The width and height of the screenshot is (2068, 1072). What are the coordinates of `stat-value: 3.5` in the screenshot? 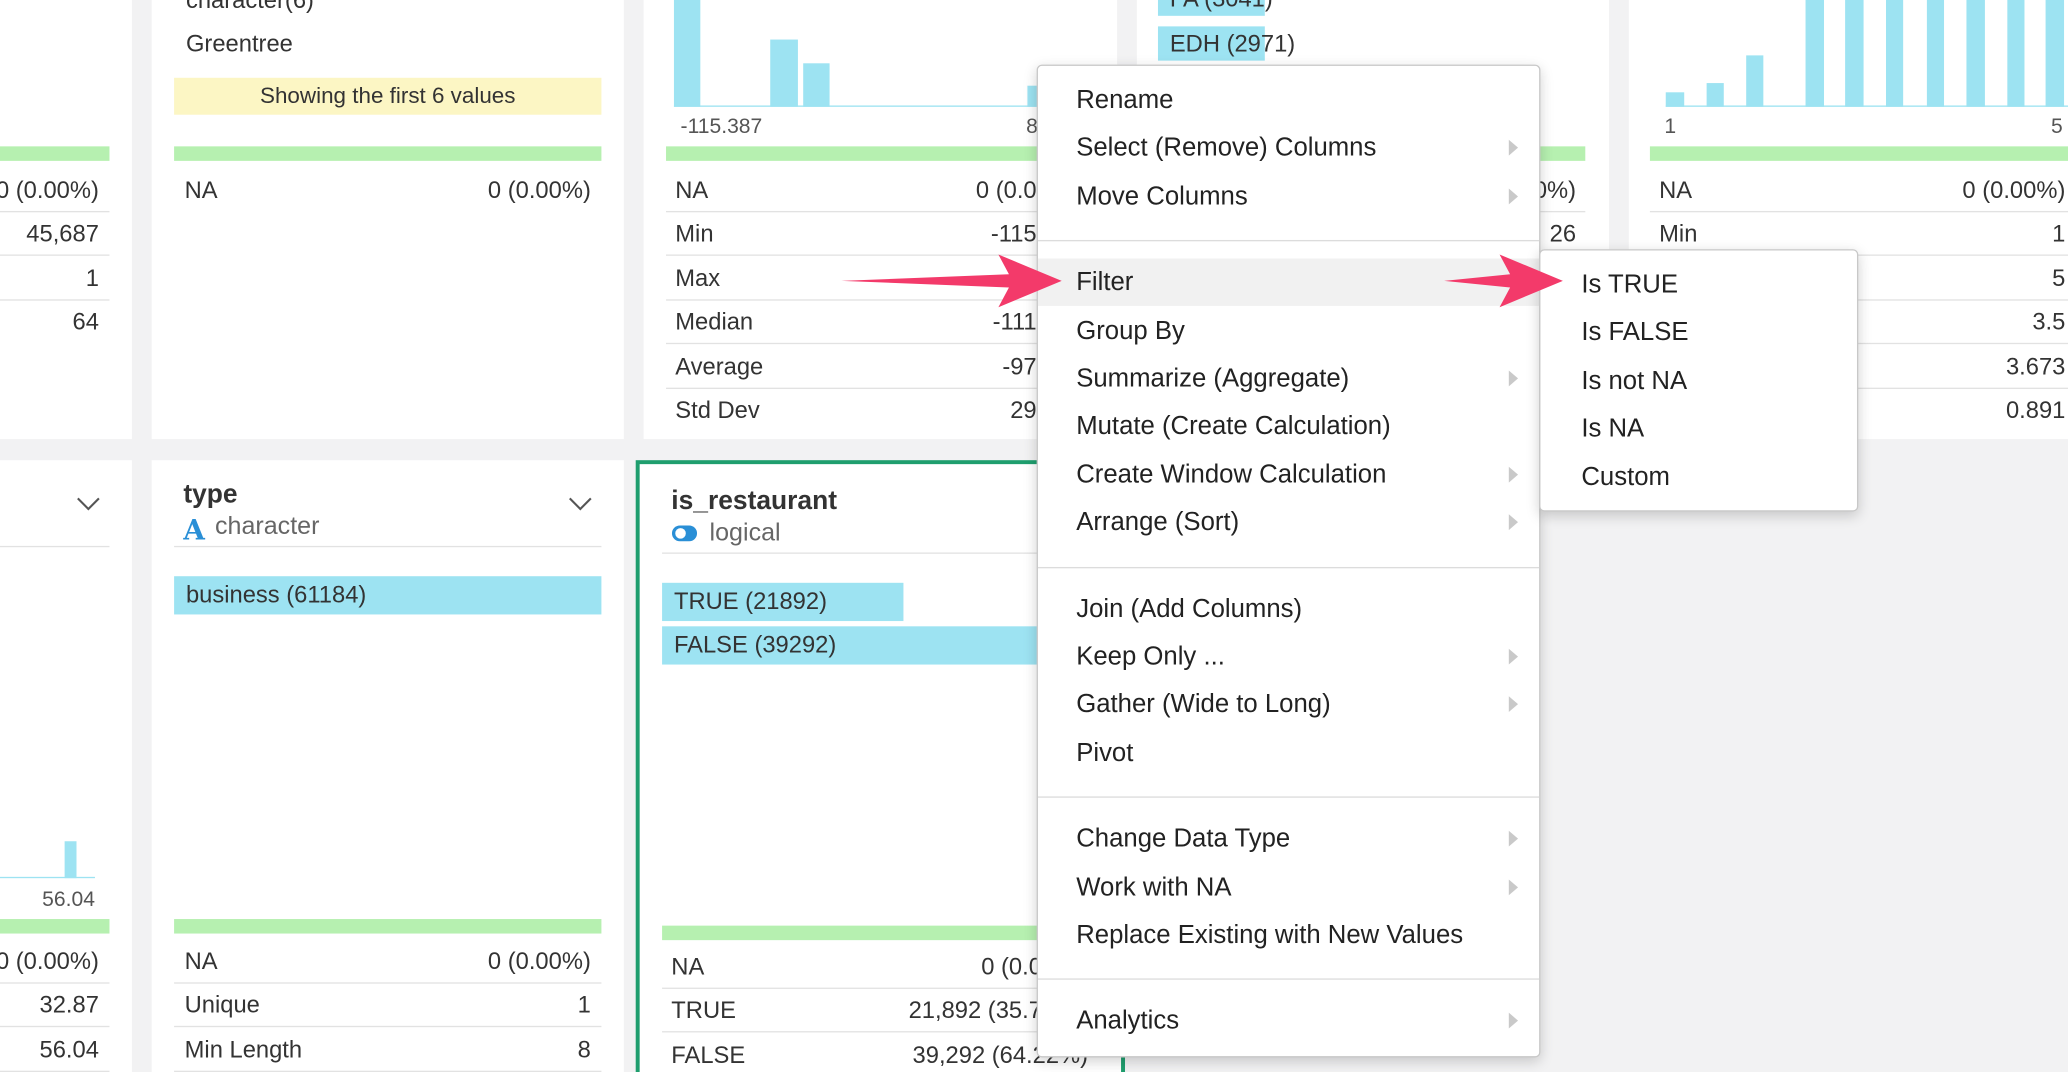 It's located at (2049, 322).